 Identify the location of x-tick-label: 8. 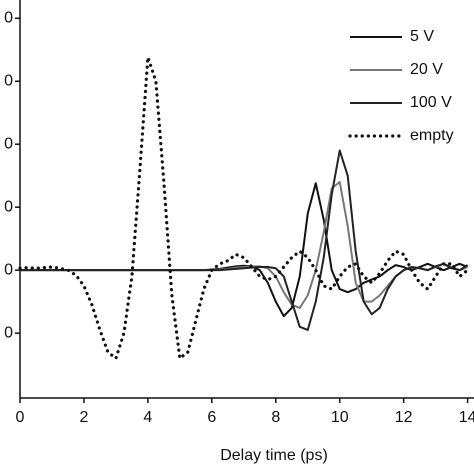
(275, 417).